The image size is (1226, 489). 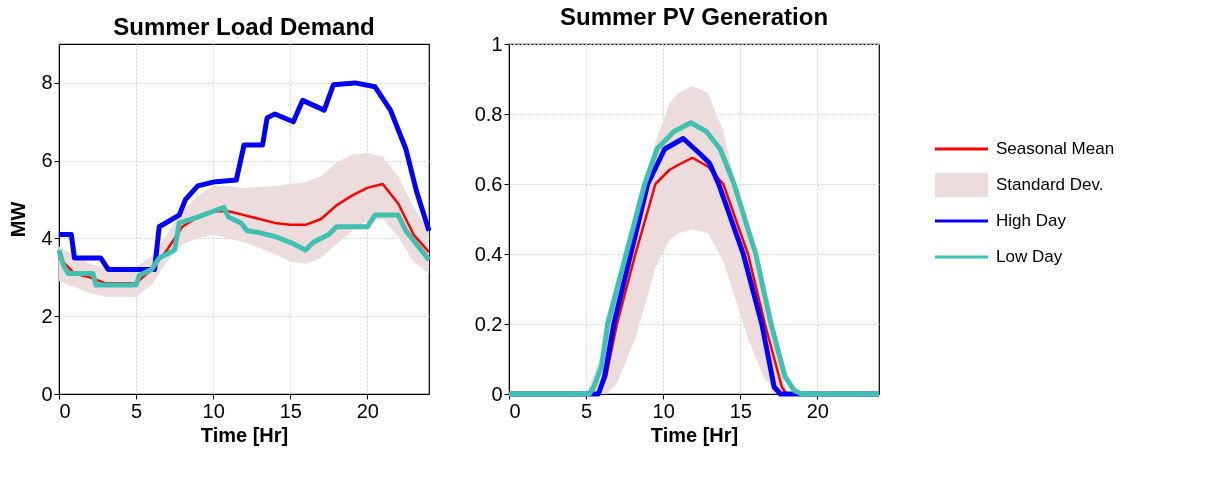 What do you see at coordinates (497, 43) in the screenshot?
I see `y-tick-label: 1` at bounding box center [497, 43].